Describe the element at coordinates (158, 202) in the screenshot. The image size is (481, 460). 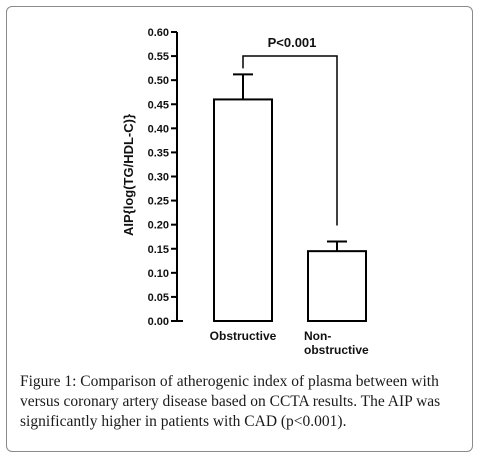
I see `y-tick-label: 0.25` at that location.